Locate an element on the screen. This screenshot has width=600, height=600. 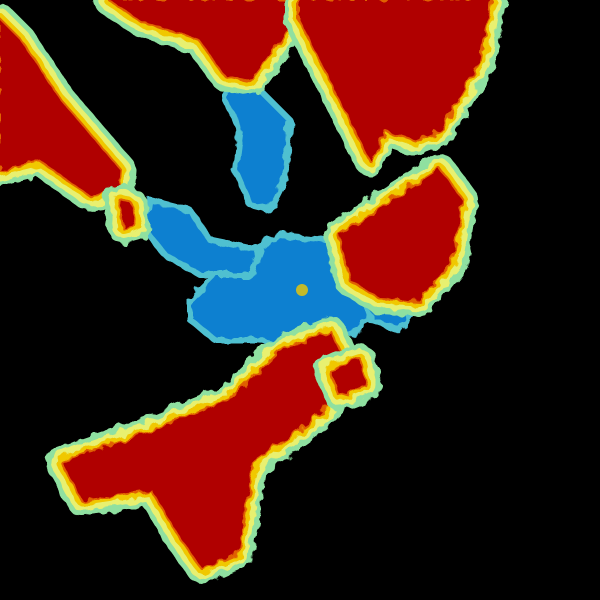
storm-top-left is located at coordinates (68, 107).